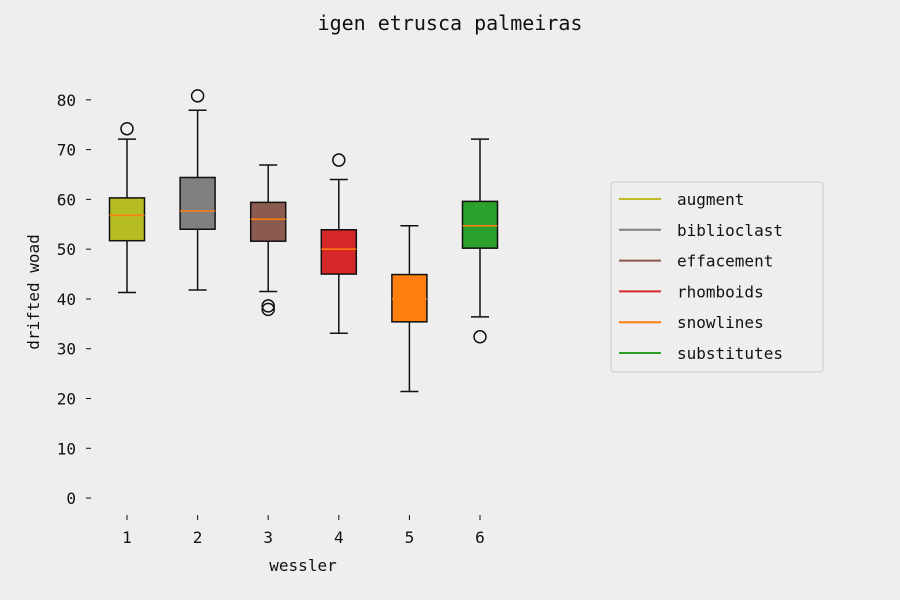 Image resolution: width=900 pixels, height=600 pixels. What do you see at coordinates (720, 322) in the screenshot?
I see `legend-label: snowlines` at bounding box center [720, 322].